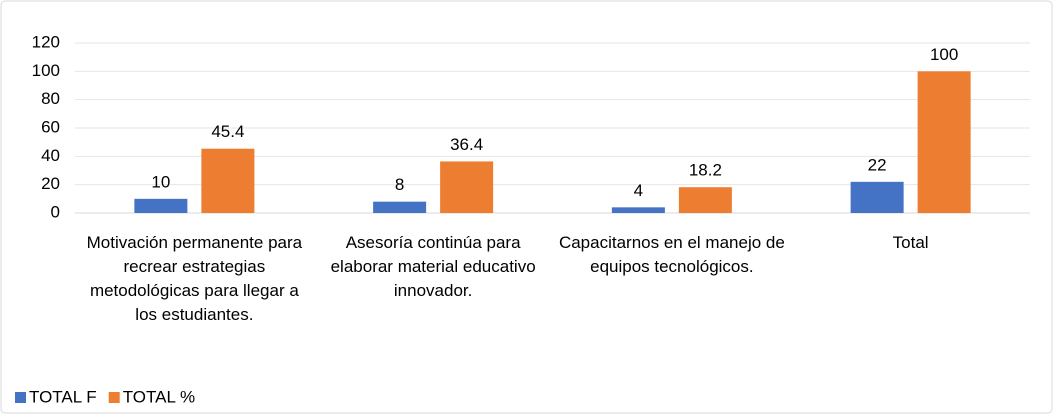 The height and width of the screenshot is (416, 1054). Describe the element at coordinates (910, 242) in the screenshot. I see `x-tick-label: Total` at that location.